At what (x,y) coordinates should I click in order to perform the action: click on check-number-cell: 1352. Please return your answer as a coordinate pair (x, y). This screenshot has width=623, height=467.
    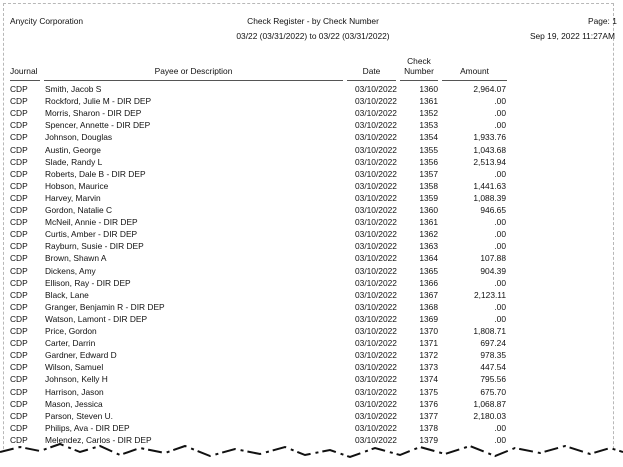
    Looking at the image, I should click on (428, 113).